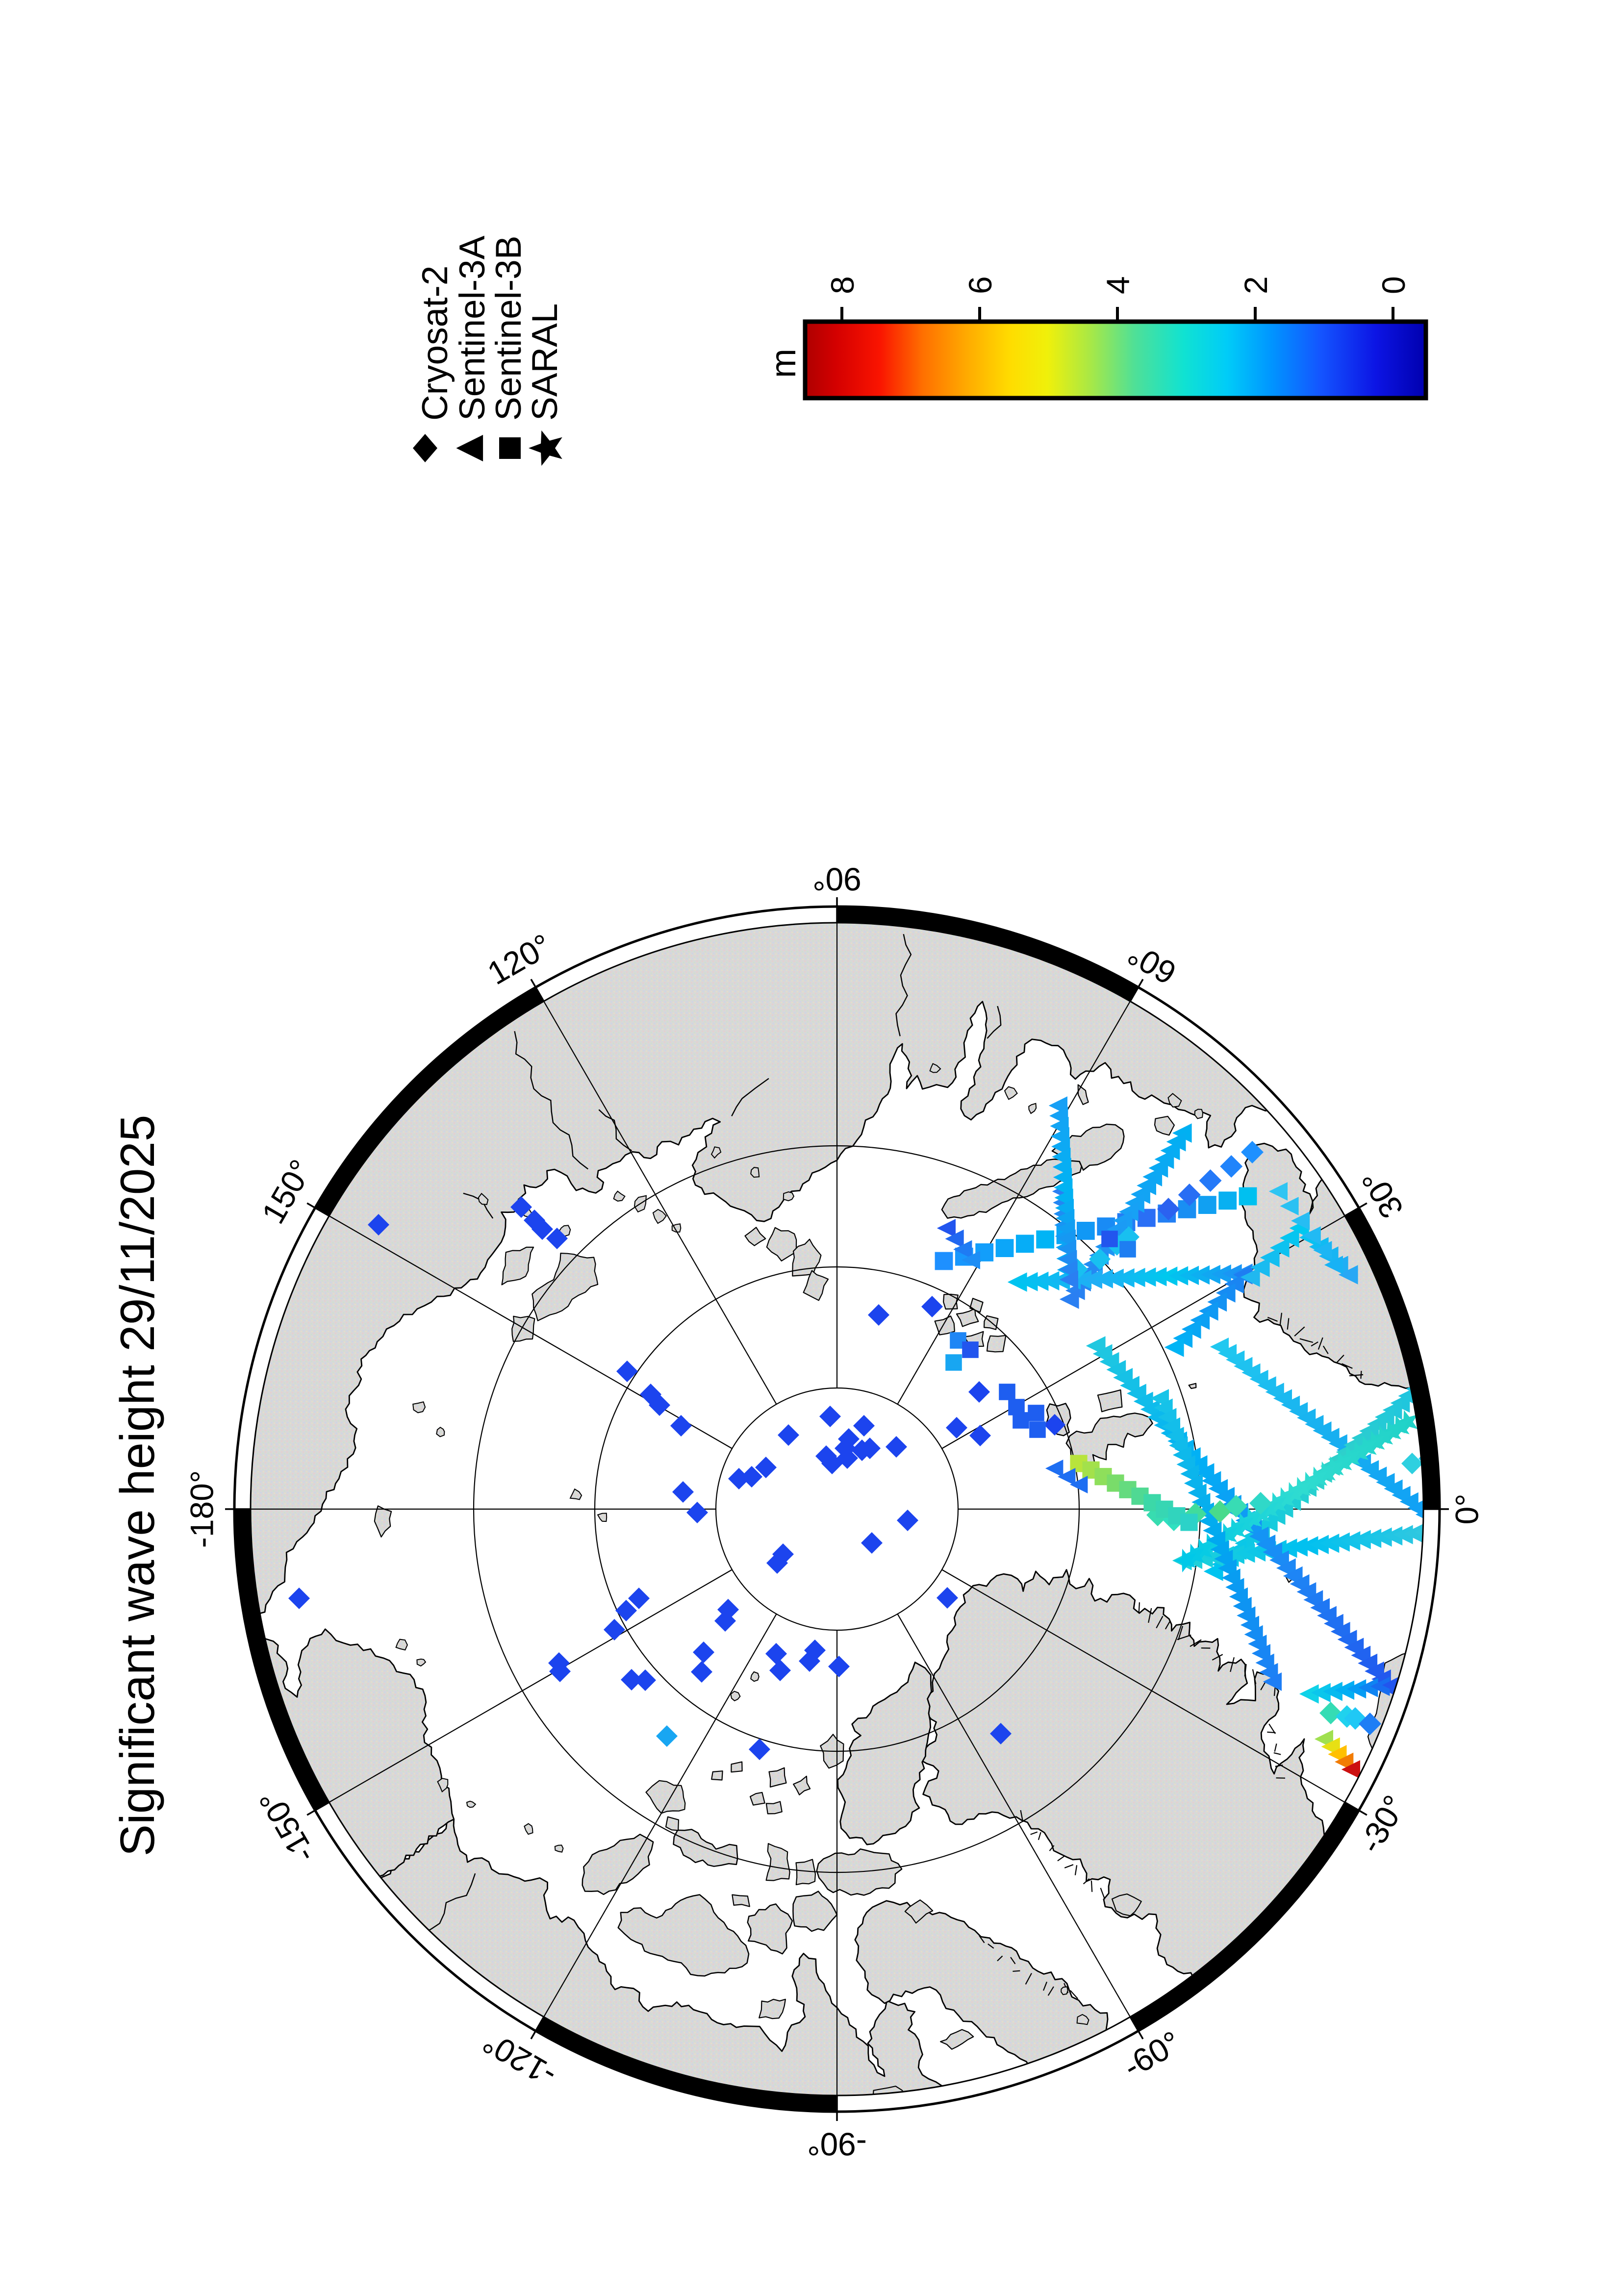 This screenshot has width=1621, height=2296. I want to click on svg-text: m, so click(783, 363).